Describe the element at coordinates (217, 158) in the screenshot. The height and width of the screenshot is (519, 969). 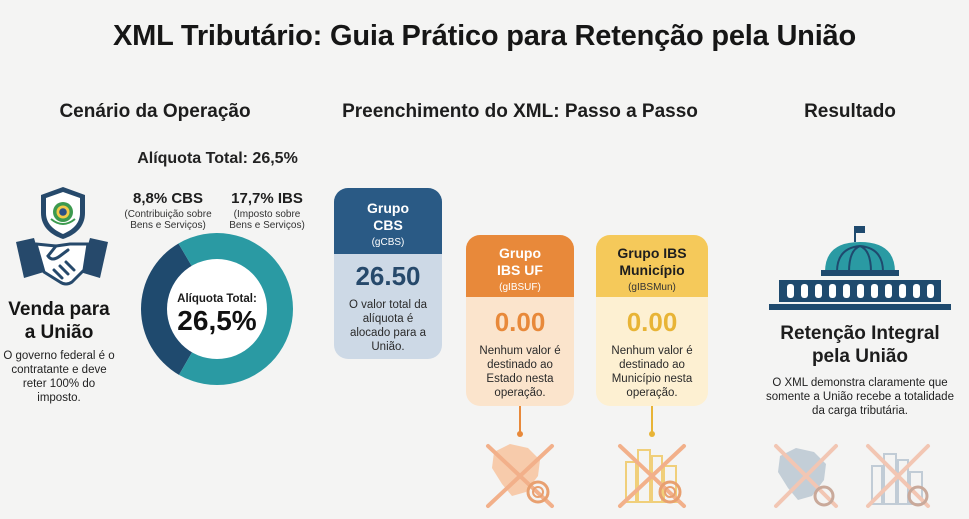
I see `aliquota-total-label: Alíquota Total: 26,5%` at that location.